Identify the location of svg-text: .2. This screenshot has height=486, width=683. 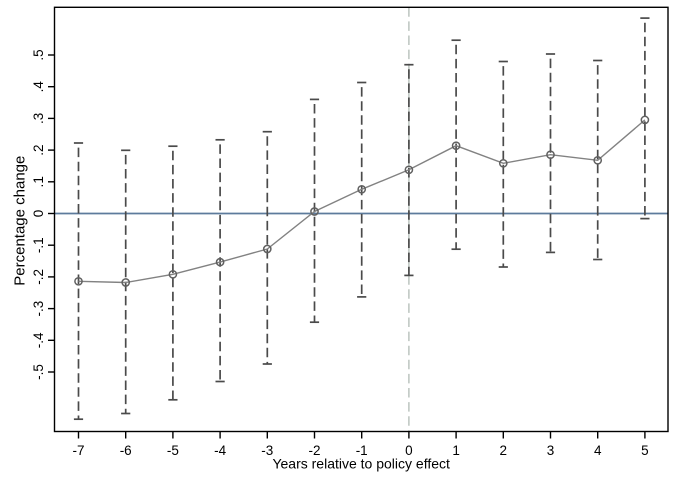
(38, 149).